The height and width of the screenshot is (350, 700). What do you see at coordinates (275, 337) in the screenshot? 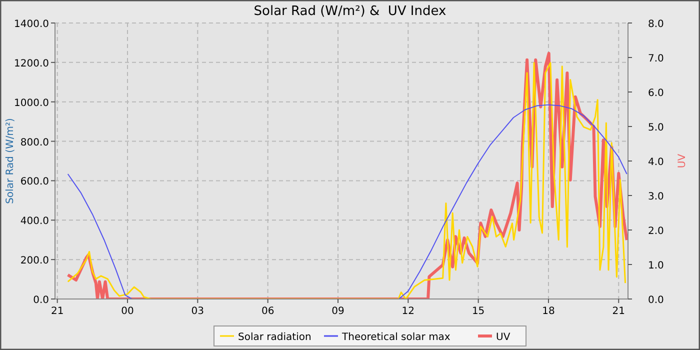
I see `legend-label: Solar radiation` at bounding box center [275, 337].